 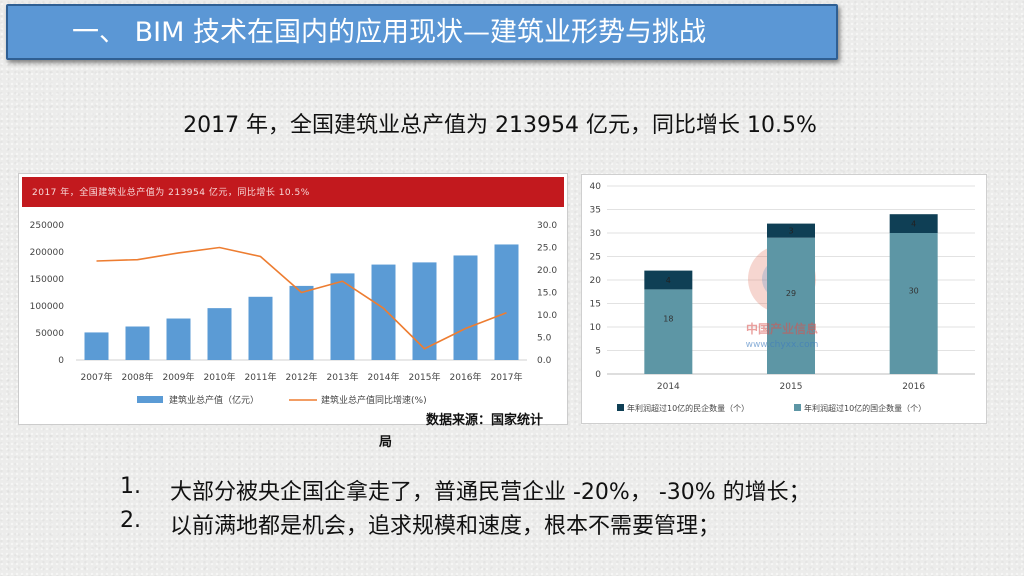 I want to click on legend-label-state-owned: 年利润超过10亿的国企数量（个）, so click(x=865, y=408).